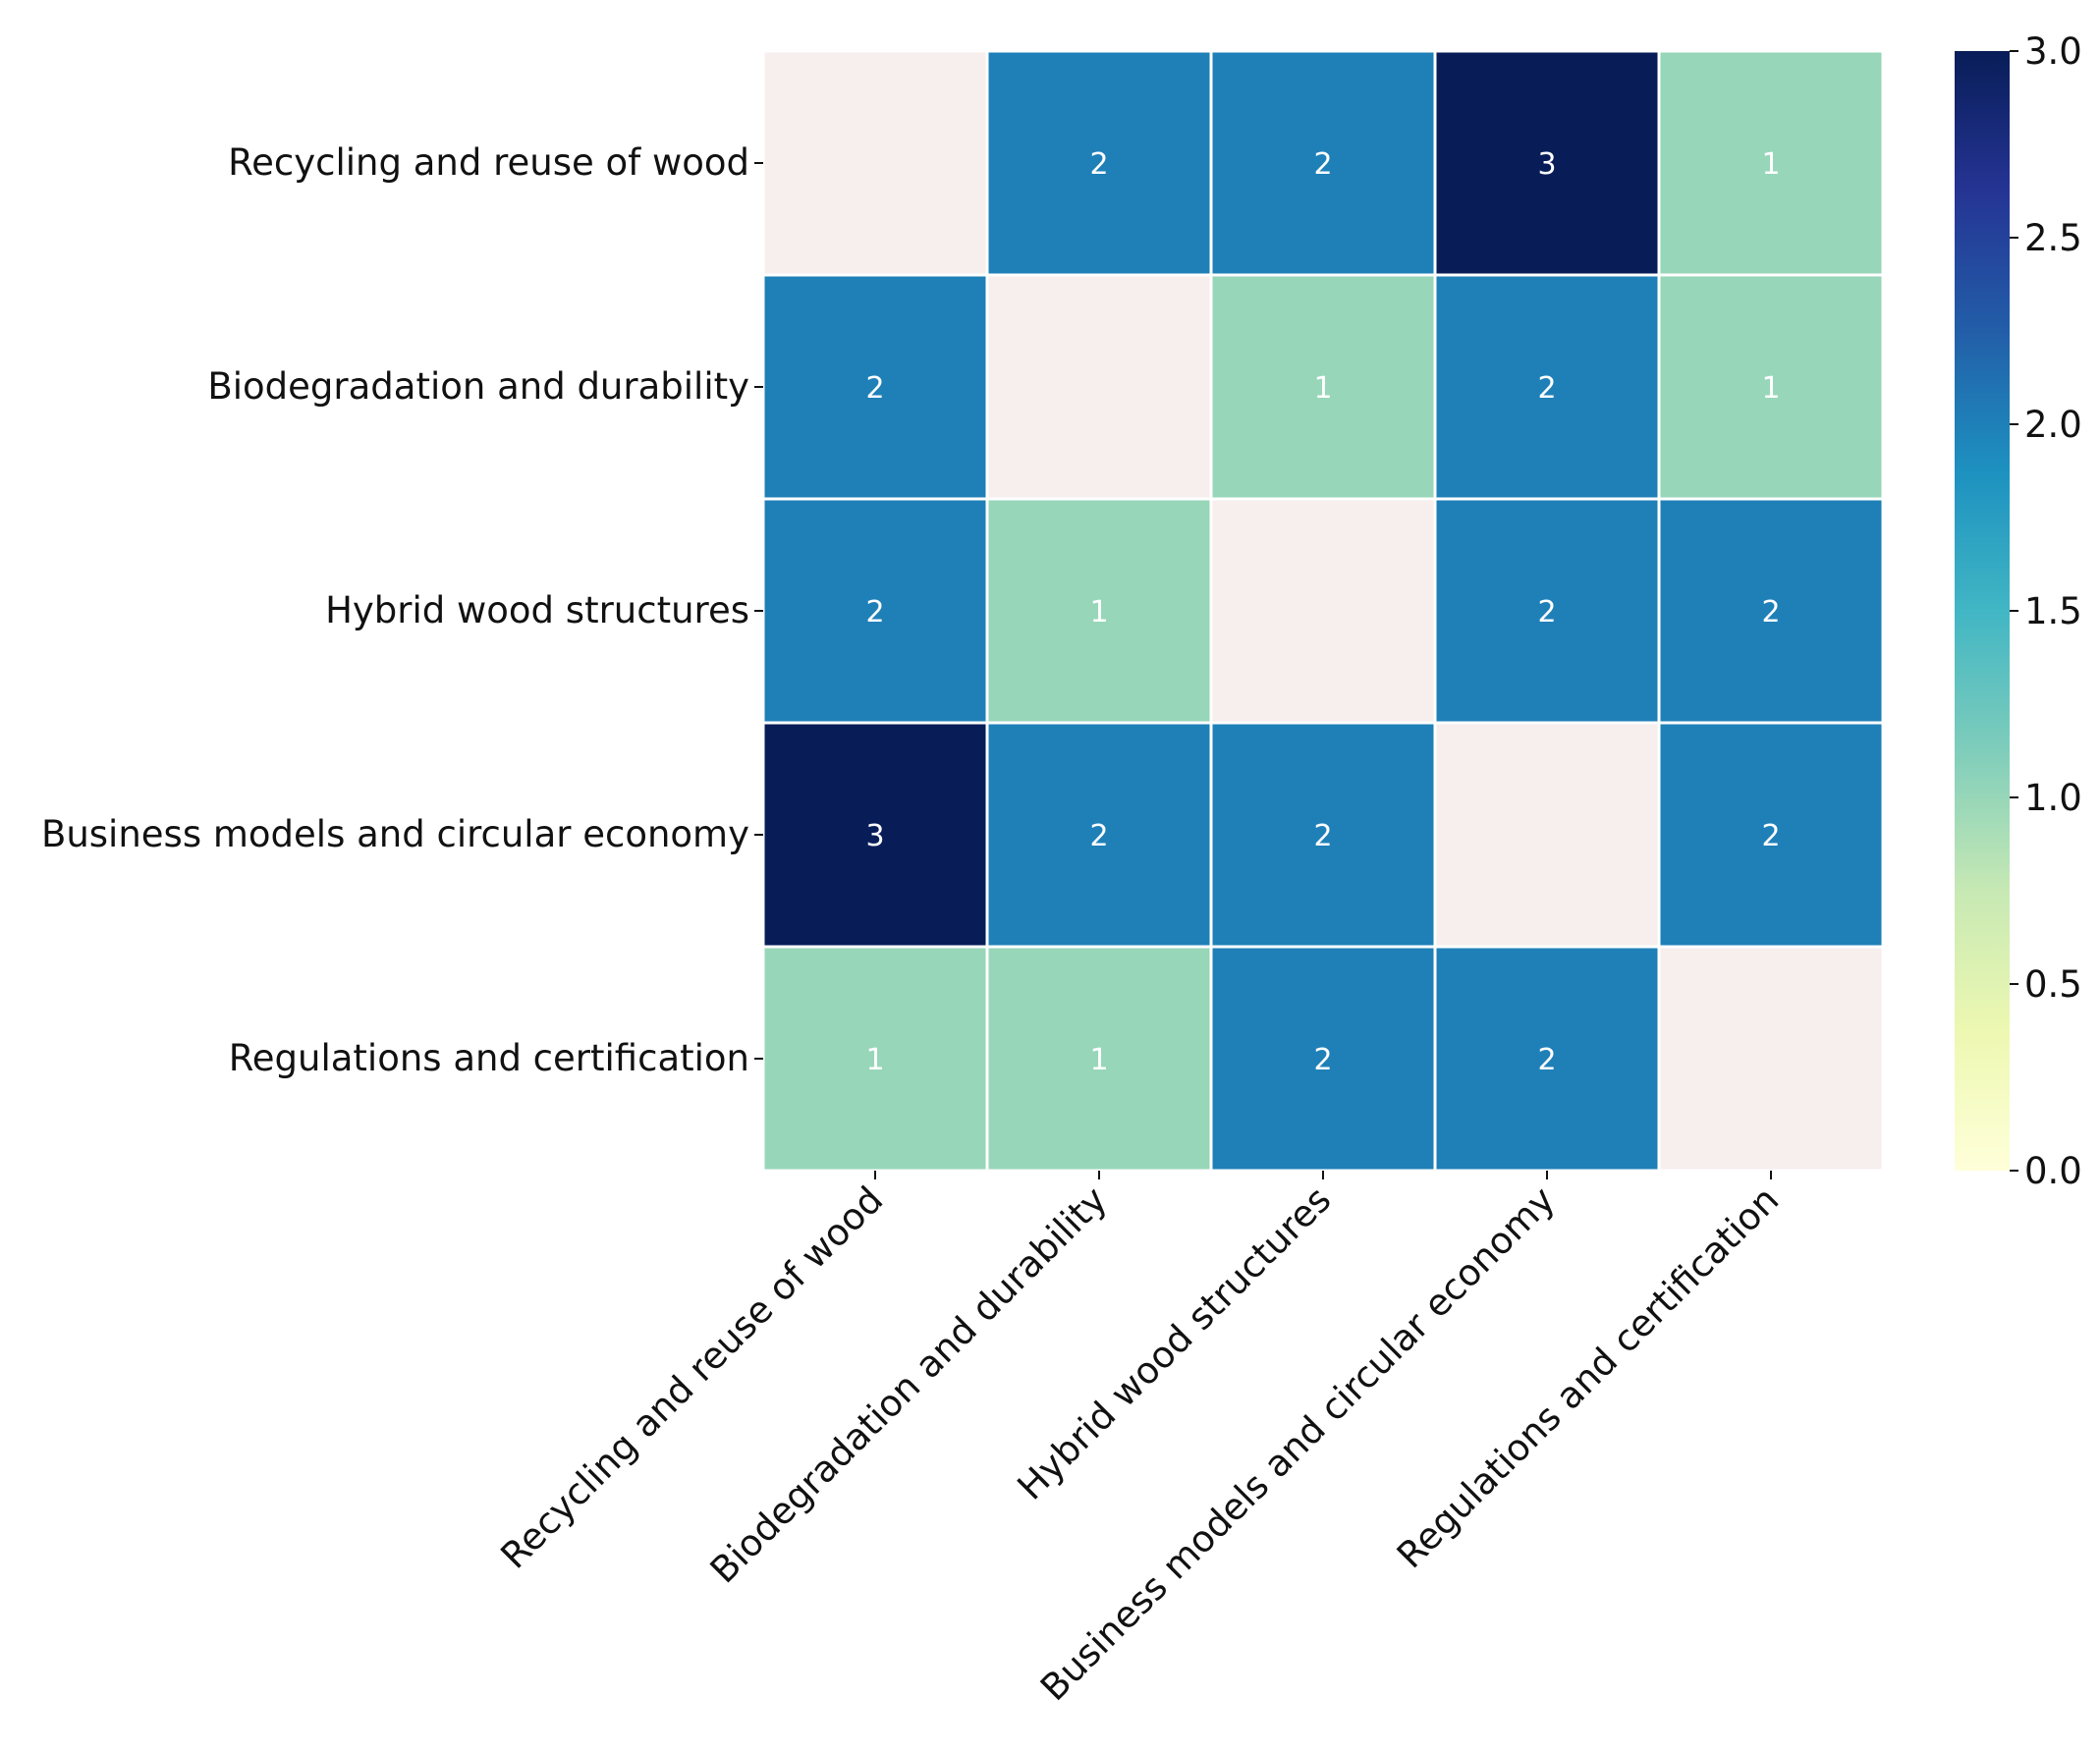  I want to click on cell-annotation-r0-c3: 3, so click(1546, 164).